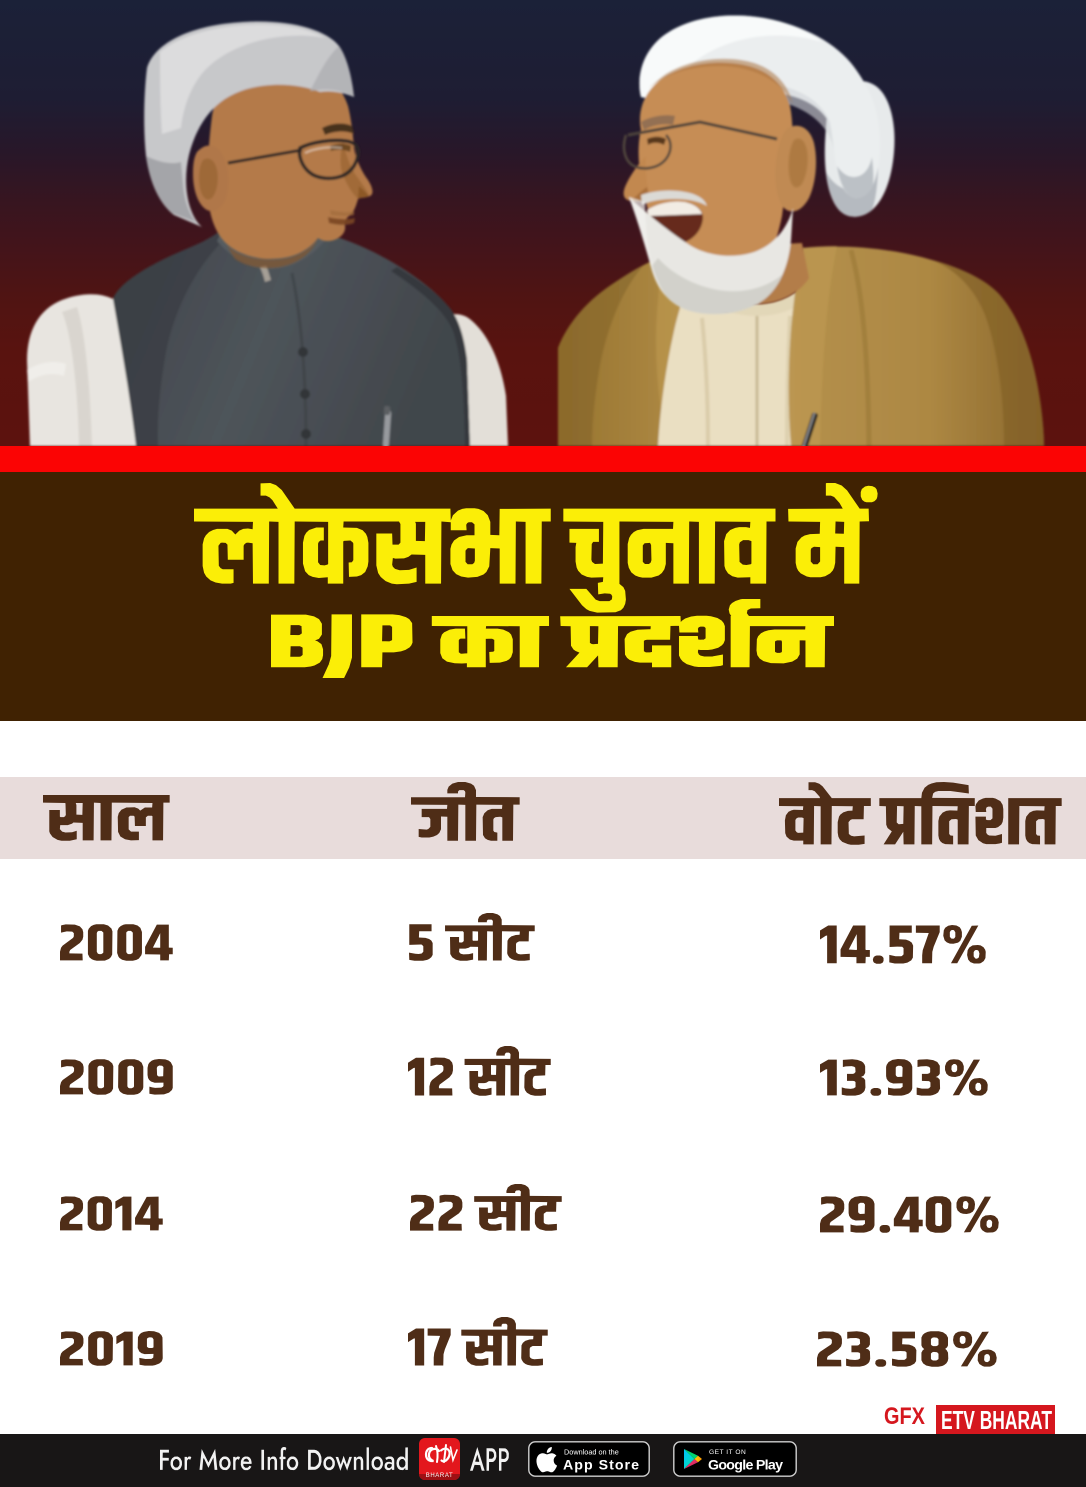  What do you see at coordinates (601, 1466) in the screenshot?
I see `svg-text: App Store` at bounding box center [601, 1466].